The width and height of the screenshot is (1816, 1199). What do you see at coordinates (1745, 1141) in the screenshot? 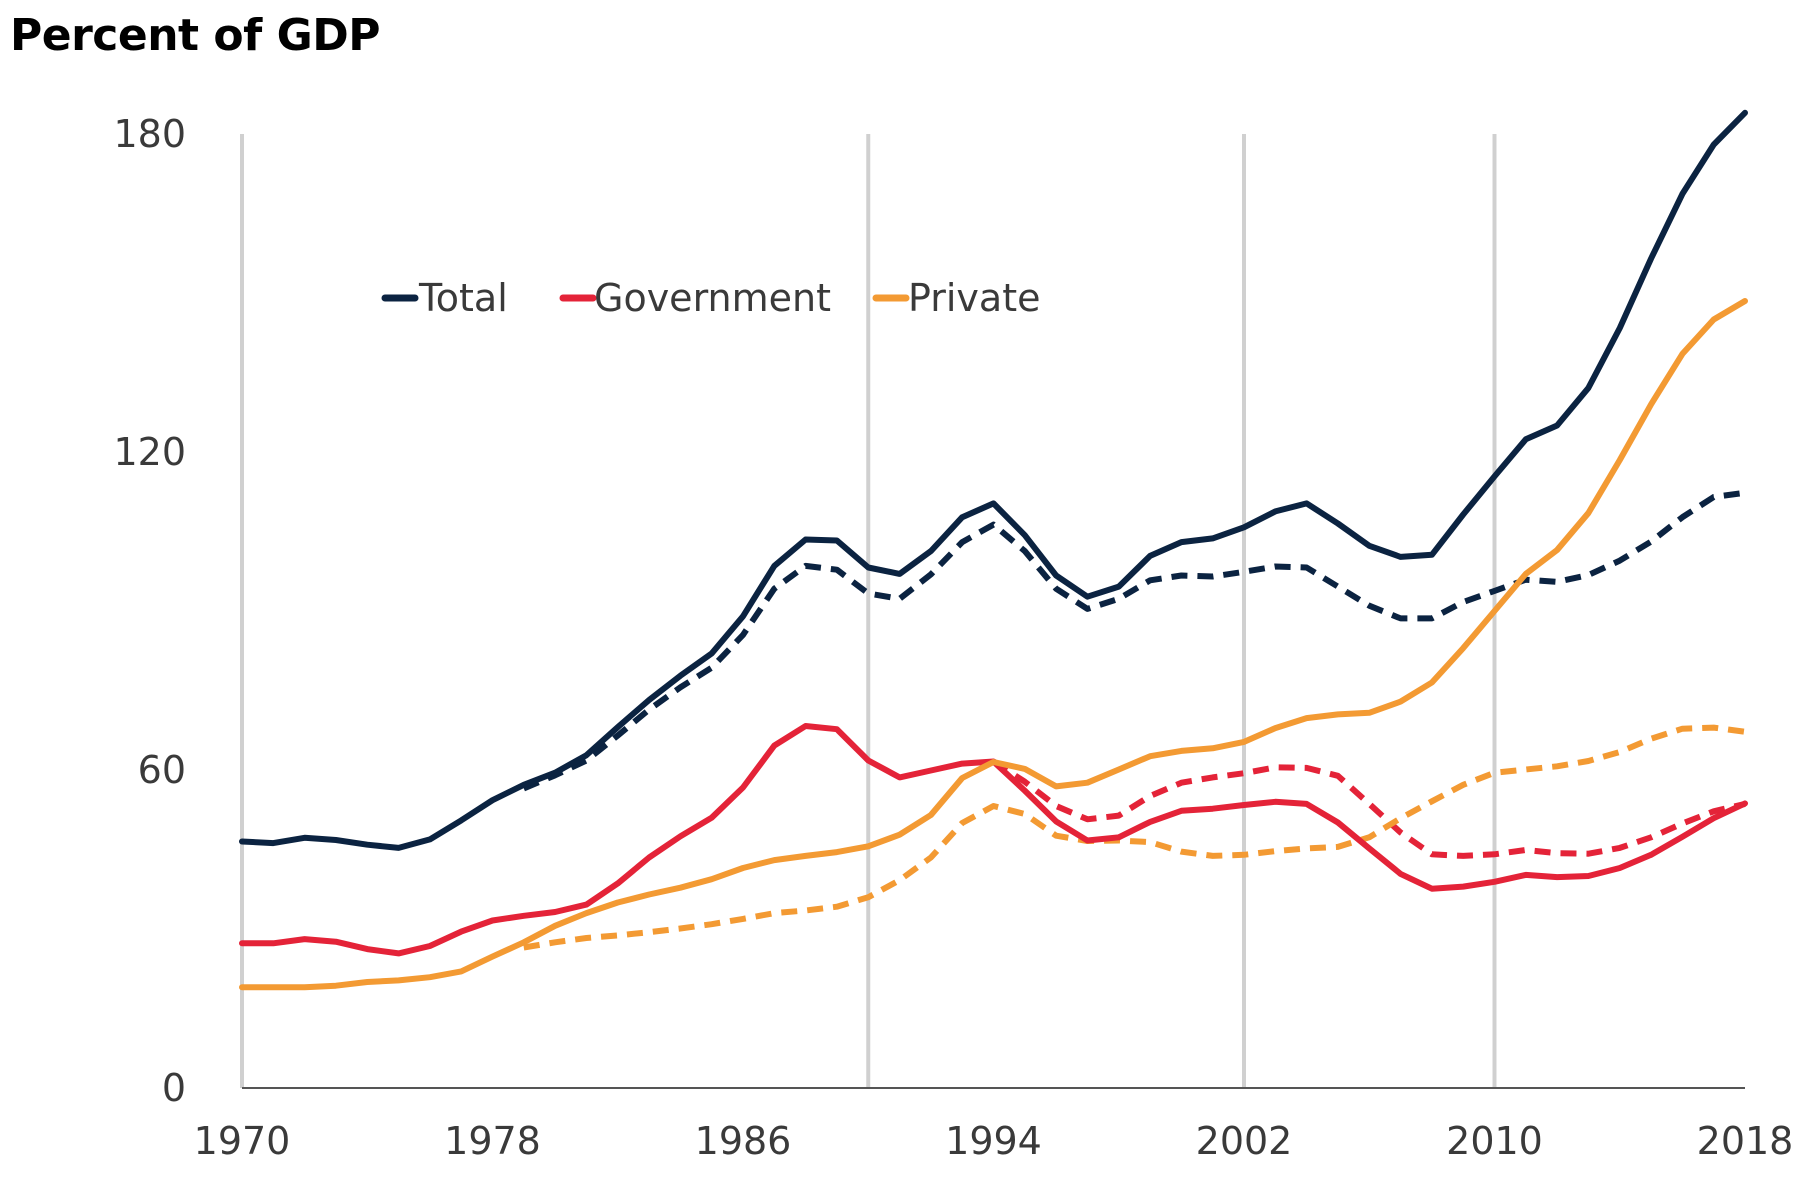
I see `x-tick-label: 2018` at bounding box center [1745, 1141].